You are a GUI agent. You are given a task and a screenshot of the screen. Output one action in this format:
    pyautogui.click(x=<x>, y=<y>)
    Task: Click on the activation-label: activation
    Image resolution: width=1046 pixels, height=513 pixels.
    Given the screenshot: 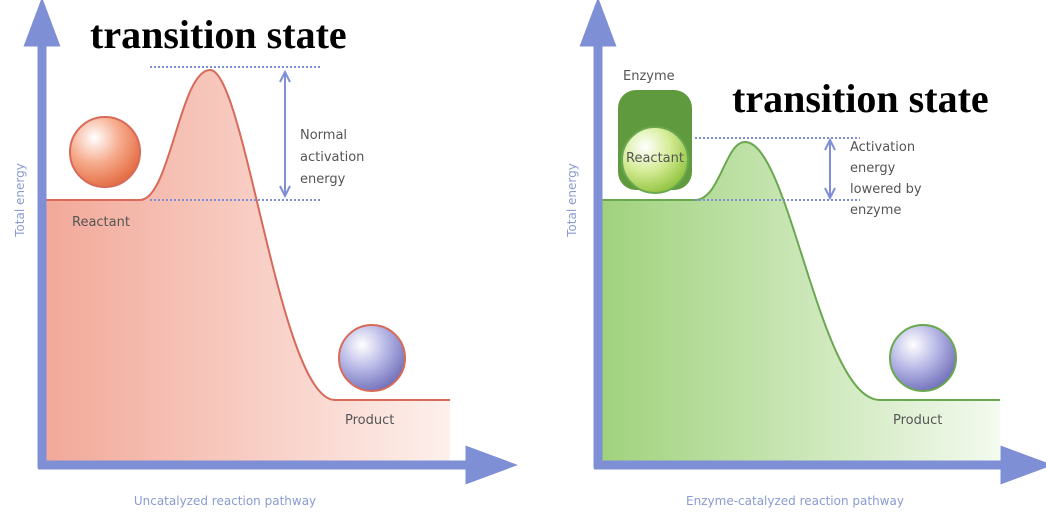 What is the action you would take?
    pyautogui.click(x=332, y=157)
    